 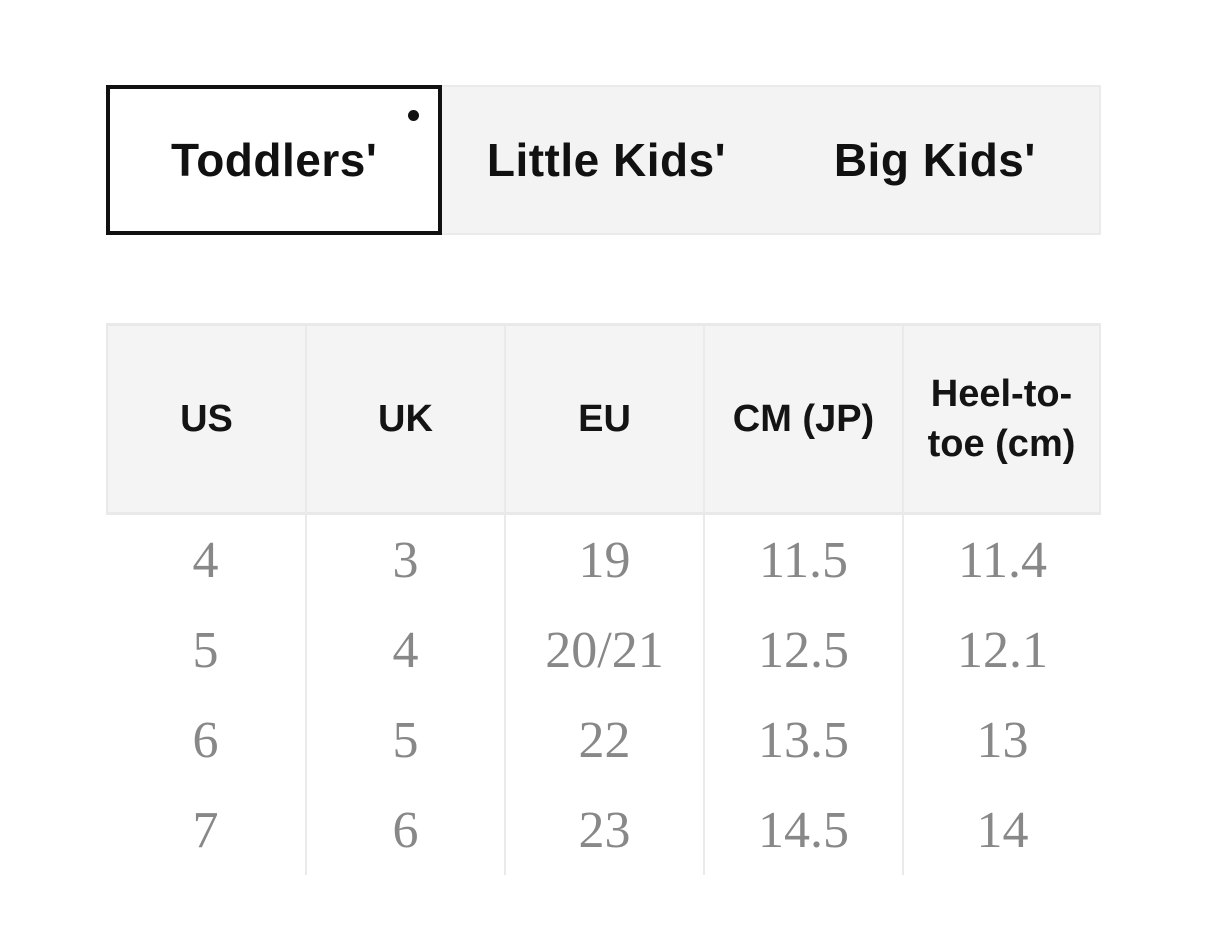 I want to click on column-header-eu: EU, so click(x=603, y=420).